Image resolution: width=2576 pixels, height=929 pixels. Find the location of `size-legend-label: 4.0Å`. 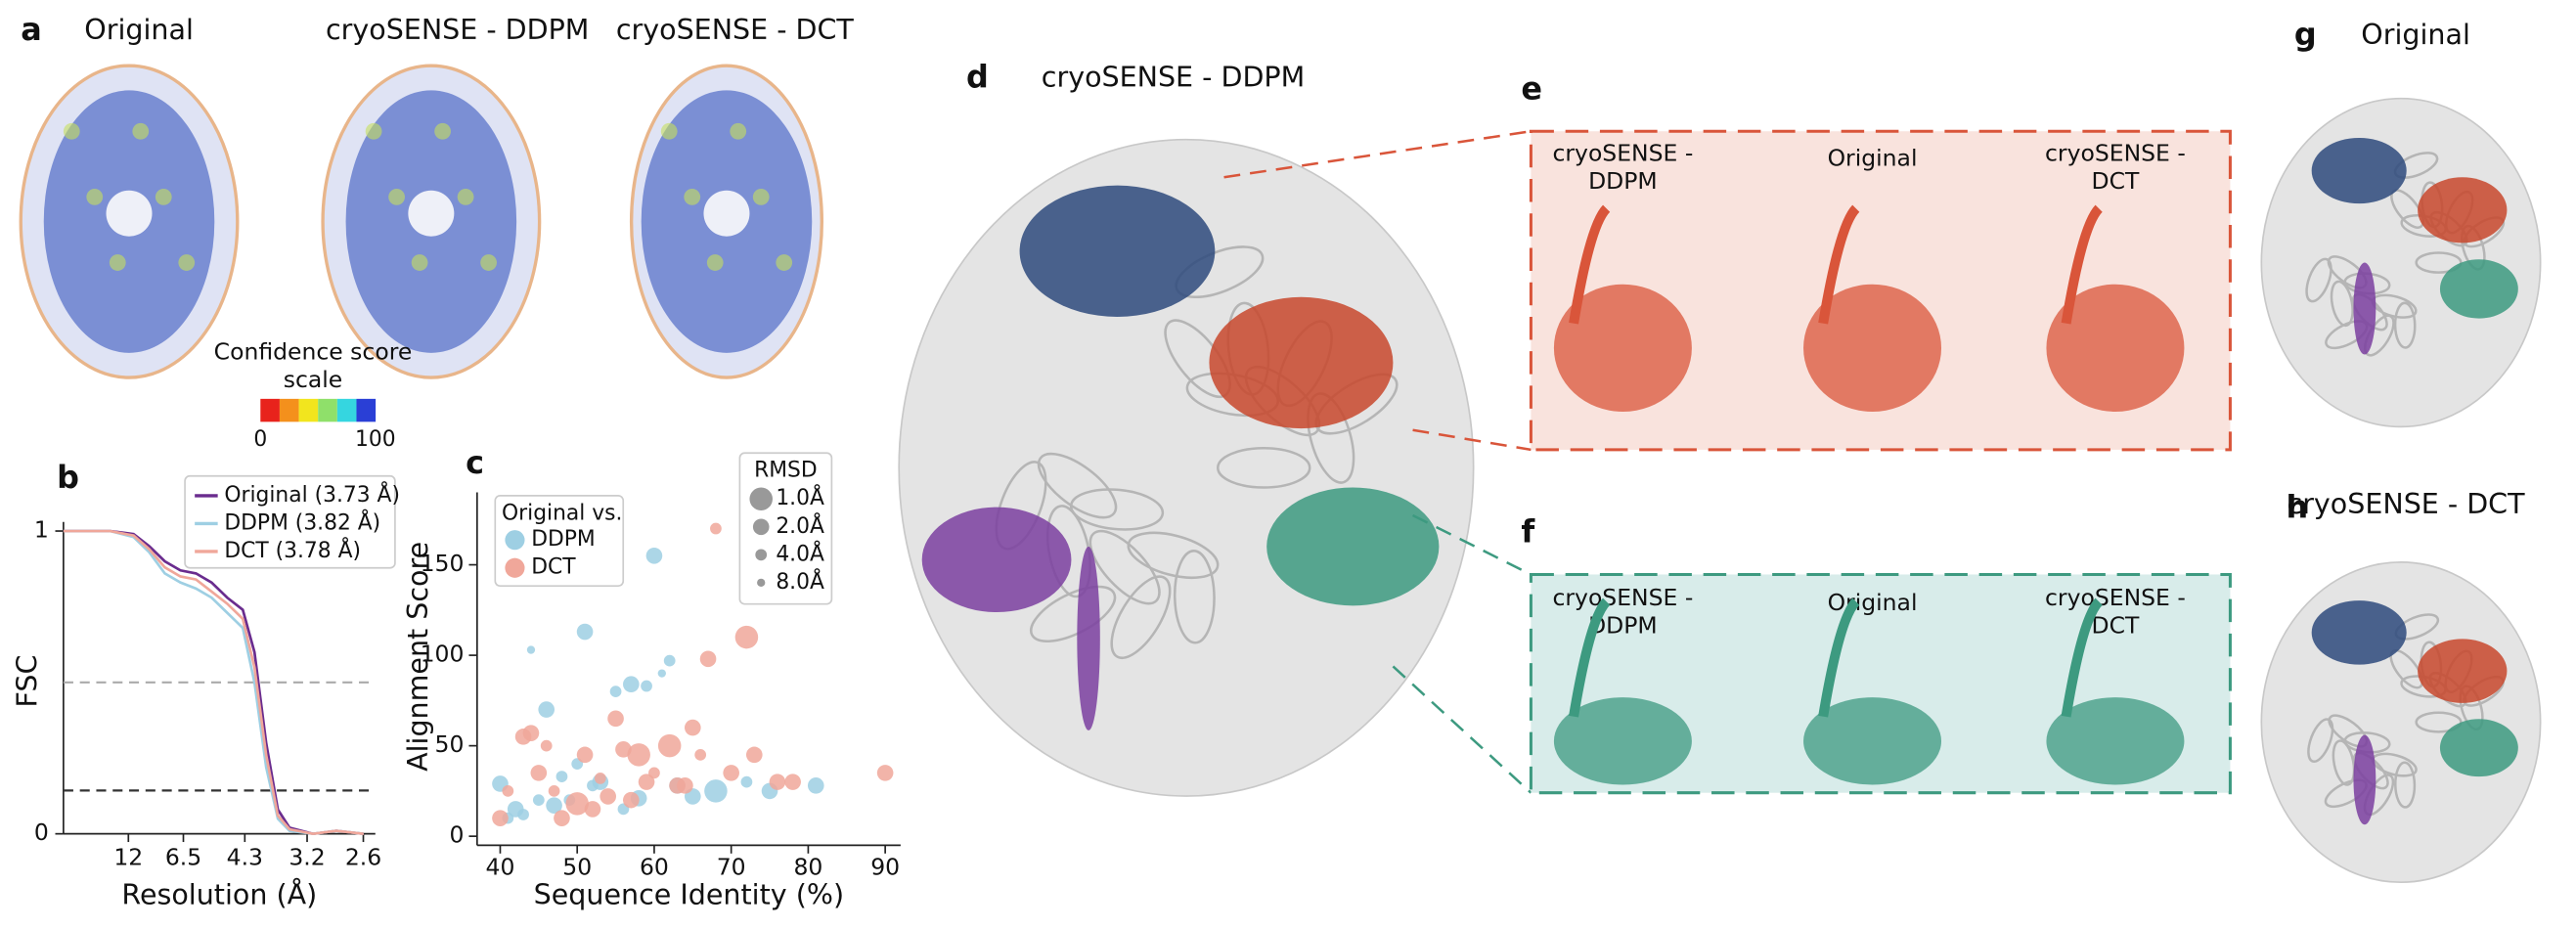

size-legend-label: 4.0Å is located at coordinates (800, 553).